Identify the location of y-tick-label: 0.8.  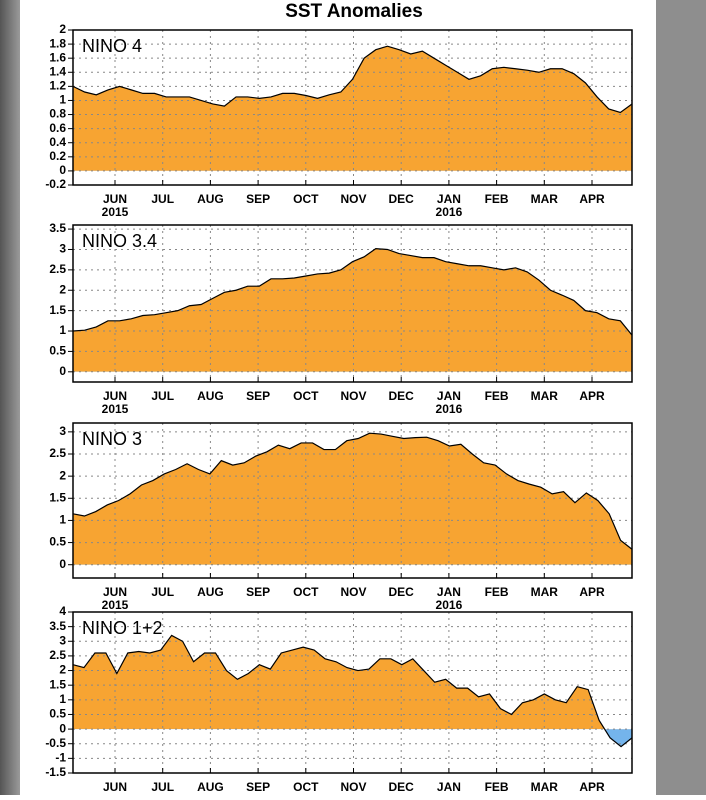
(57, 114).